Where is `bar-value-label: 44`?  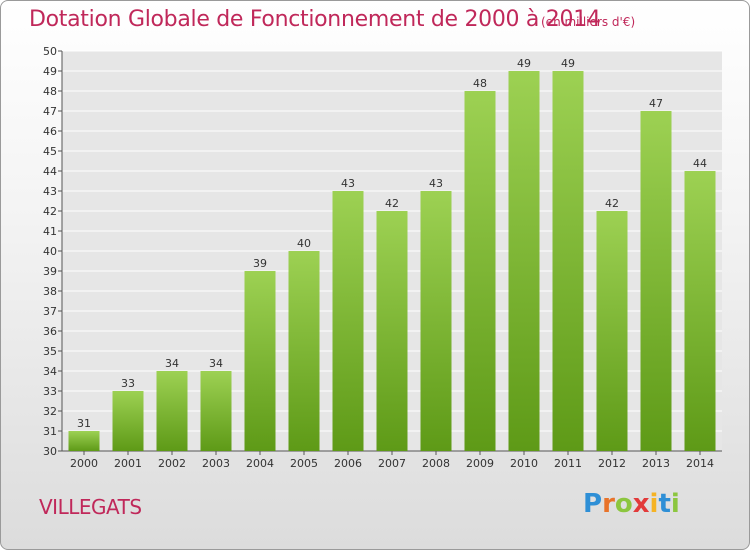
bar-value-label: 44 is located at coordinates (700, 163).